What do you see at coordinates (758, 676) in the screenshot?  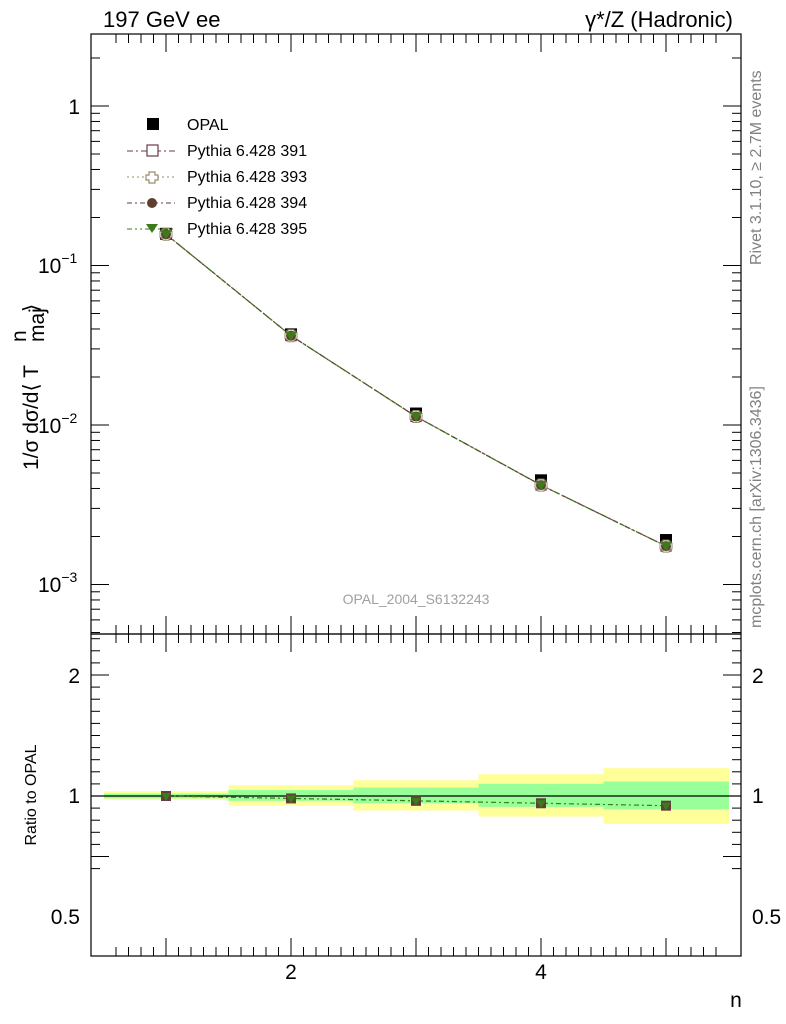 I see `ratio-ytick-right-2: 2` at bounding box center [758, 676].